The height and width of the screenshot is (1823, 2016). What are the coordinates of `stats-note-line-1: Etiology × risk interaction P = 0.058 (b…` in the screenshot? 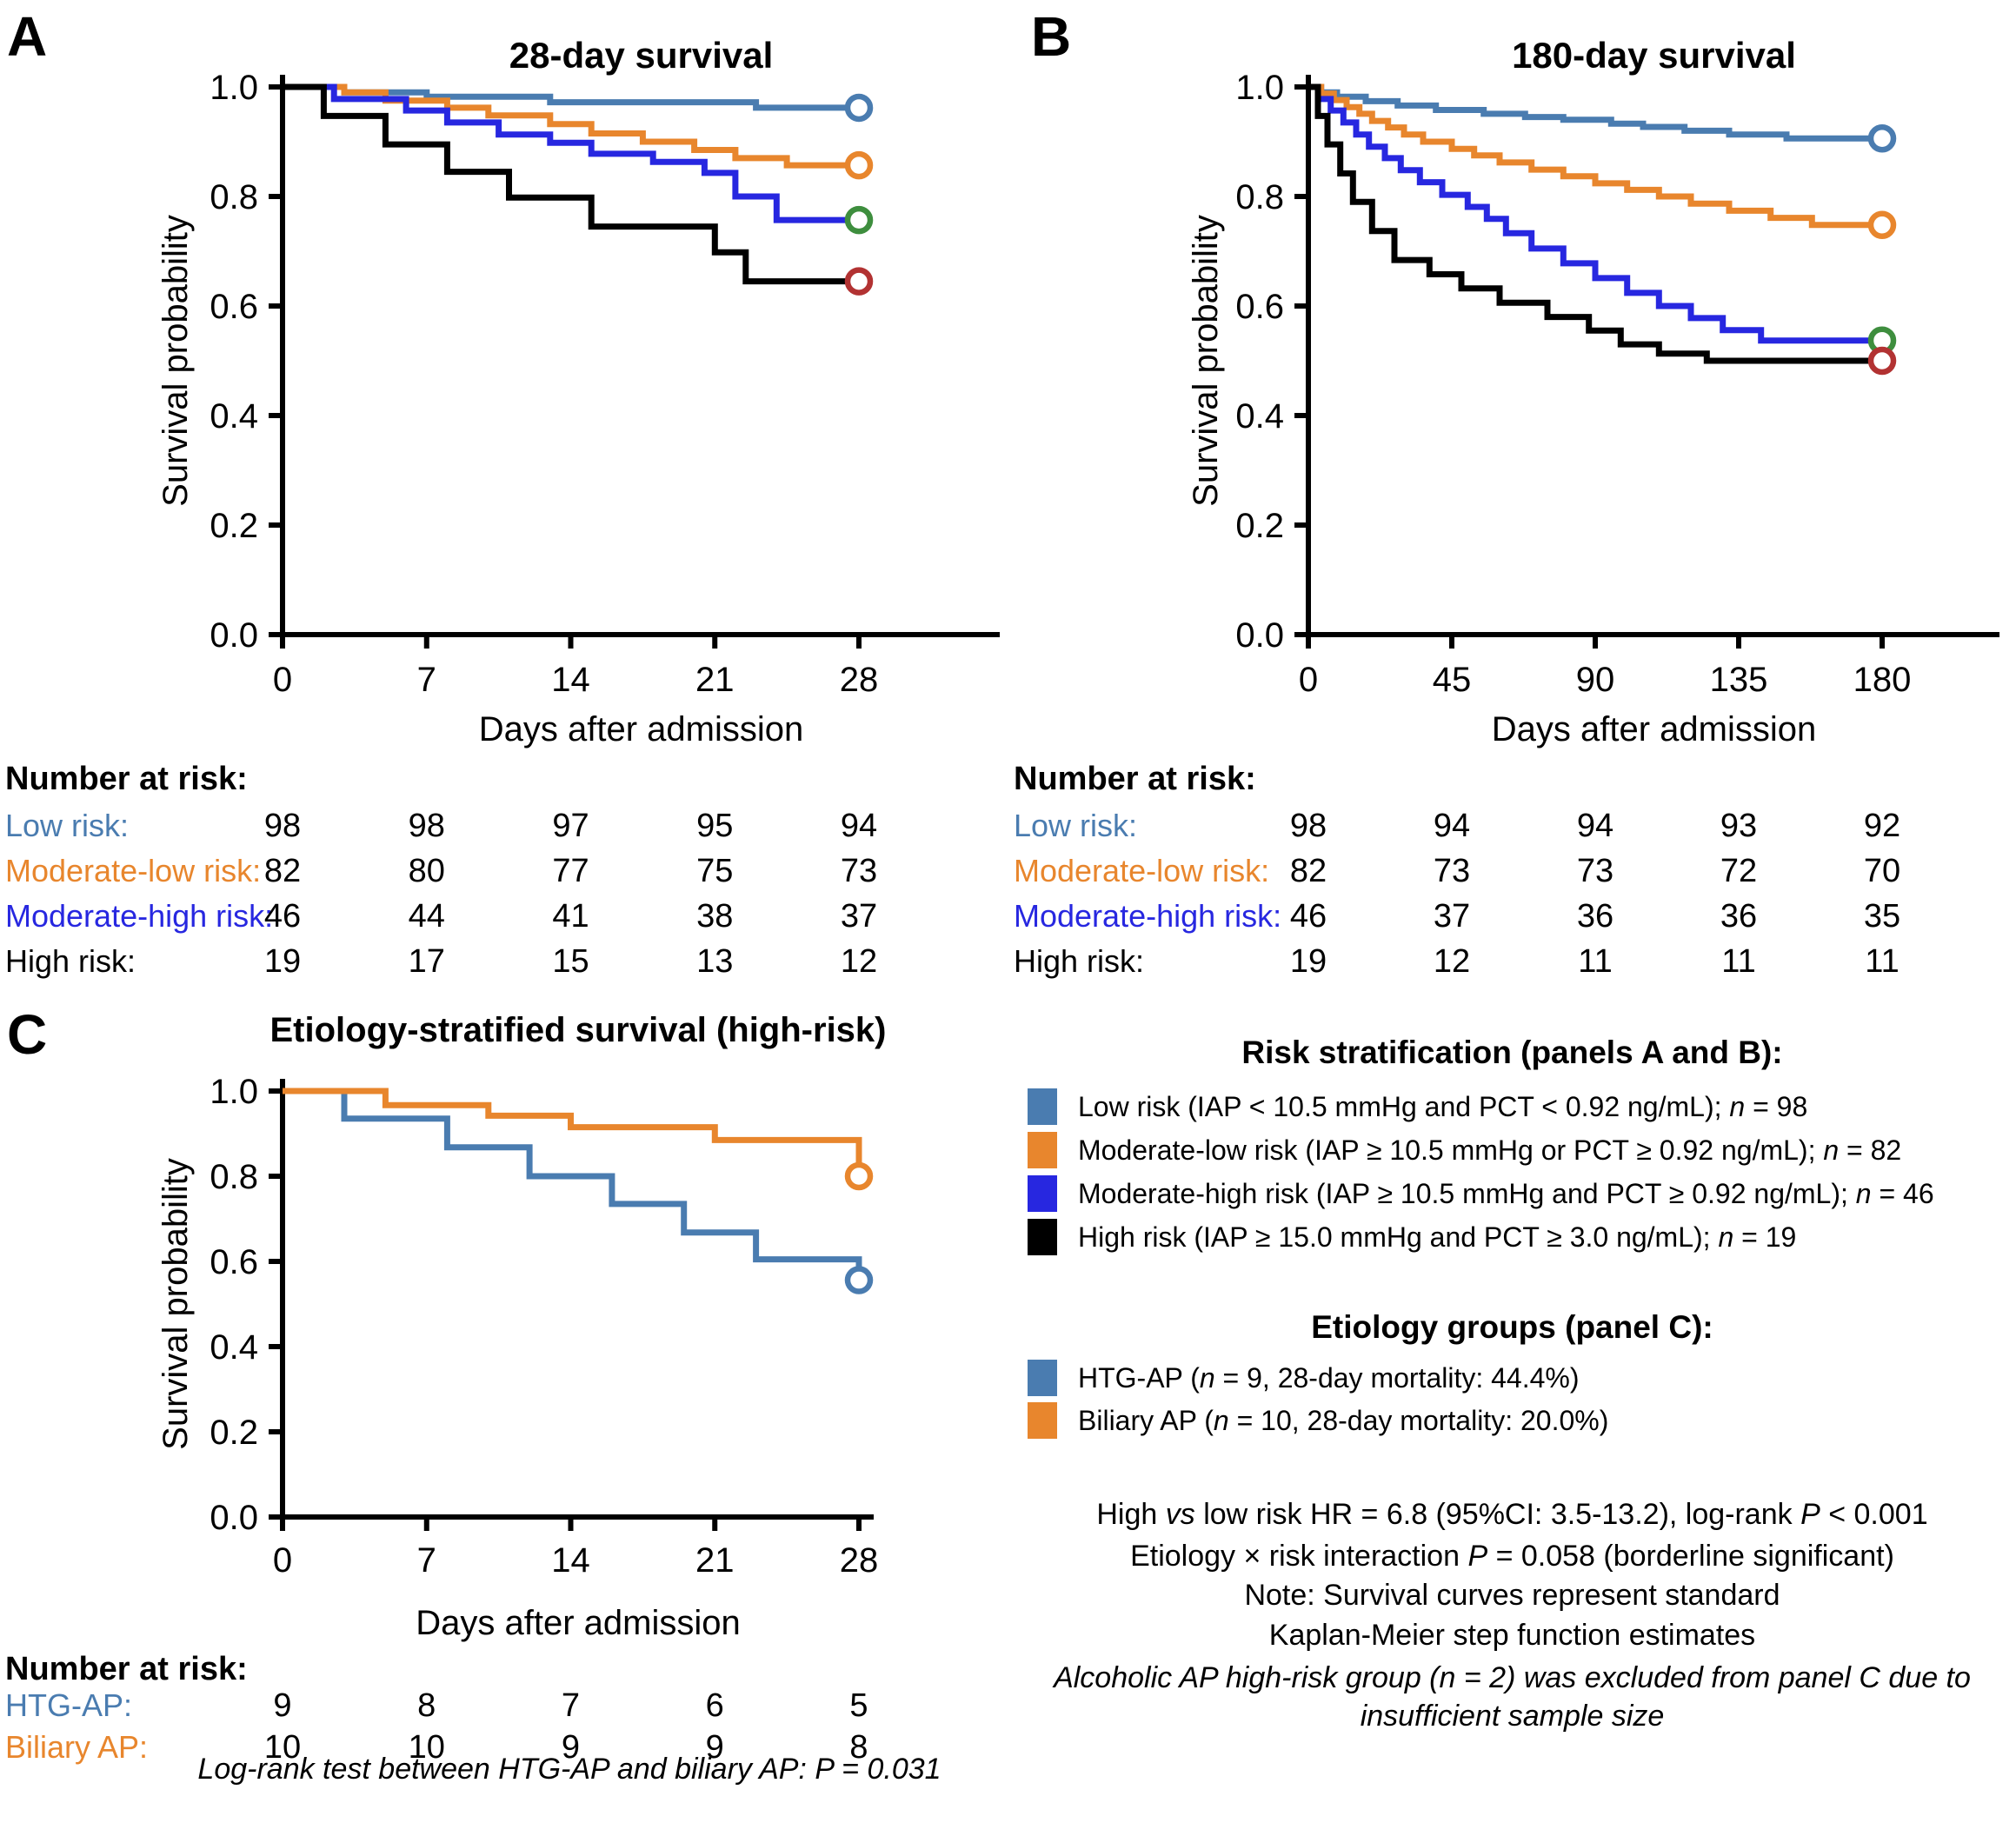 It's located at (1512, 1556).